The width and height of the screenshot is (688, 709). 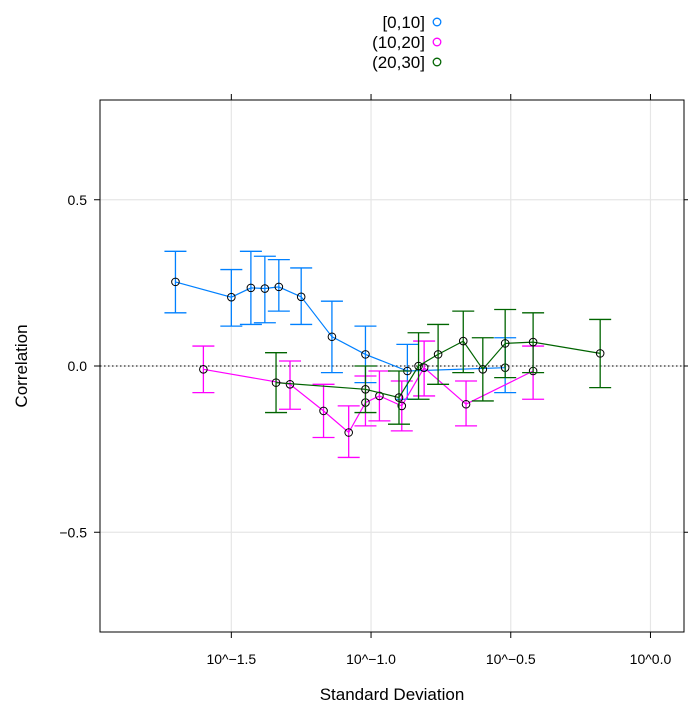 I want to click on legend: [0,10](10,20](20,30], so click(x=407, y=42).